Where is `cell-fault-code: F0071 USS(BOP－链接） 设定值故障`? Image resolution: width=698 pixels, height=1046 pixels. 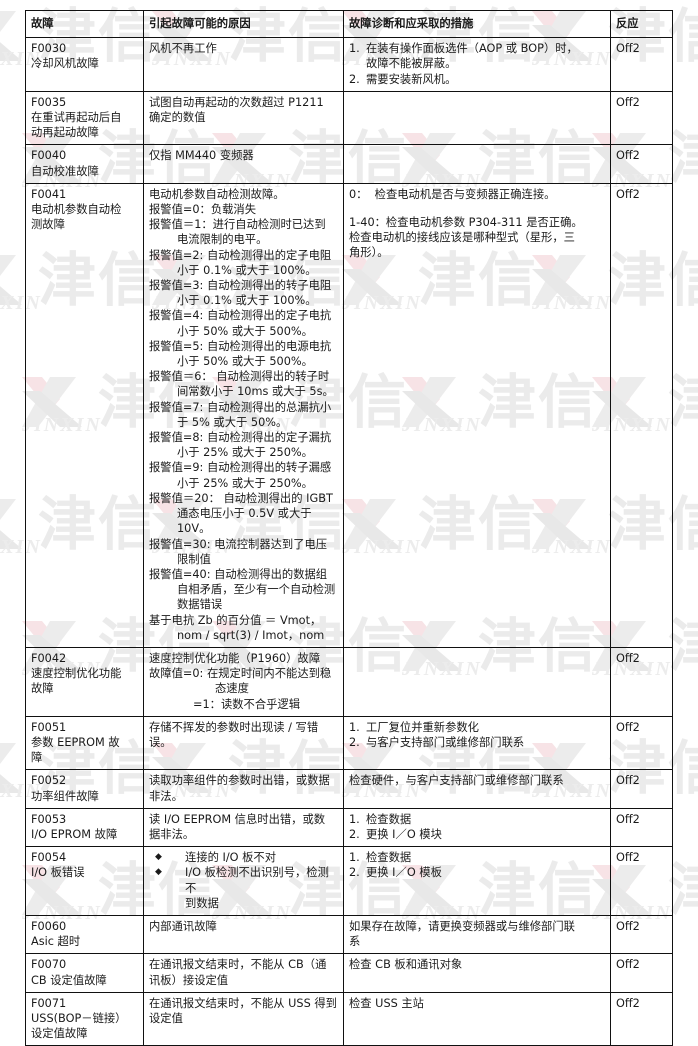
cell-fault-code: F0071 USS(BOP－链接） 设定值故障 is located at coordinates (84, 1018).